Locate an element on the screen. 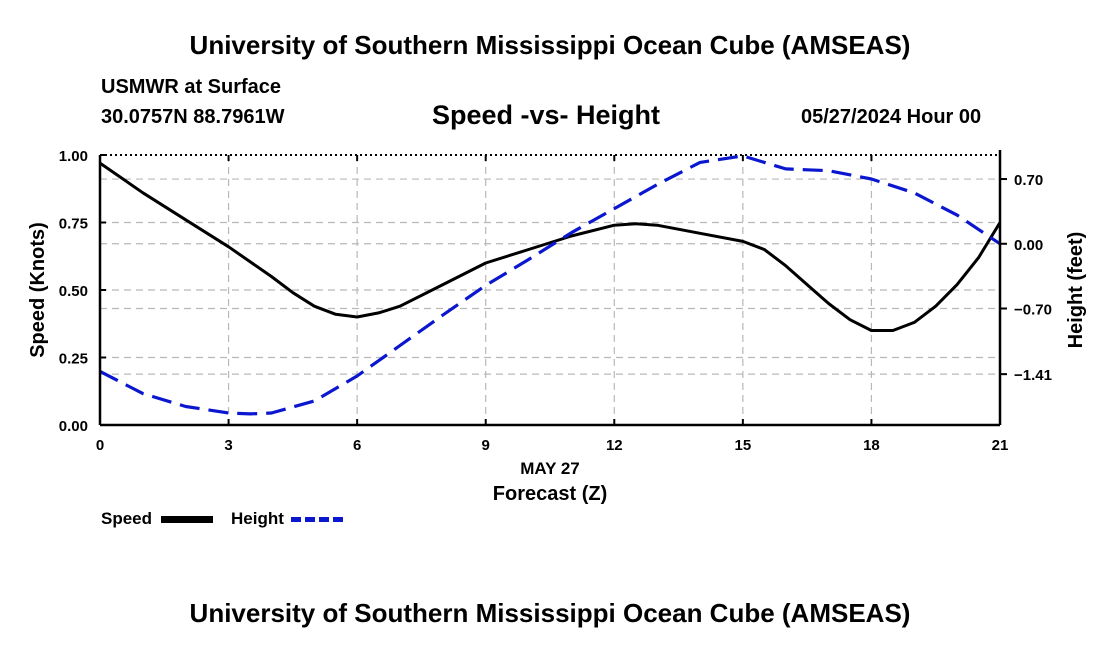  x-axis-title: Forecast (Z) is located at coordinates (550, 494).